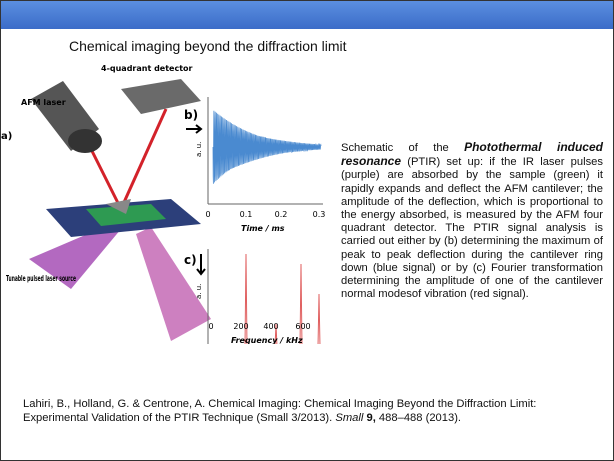 This screenshot has height=461, width=614. I want to click on tick-label: 200, so click(240, 326).